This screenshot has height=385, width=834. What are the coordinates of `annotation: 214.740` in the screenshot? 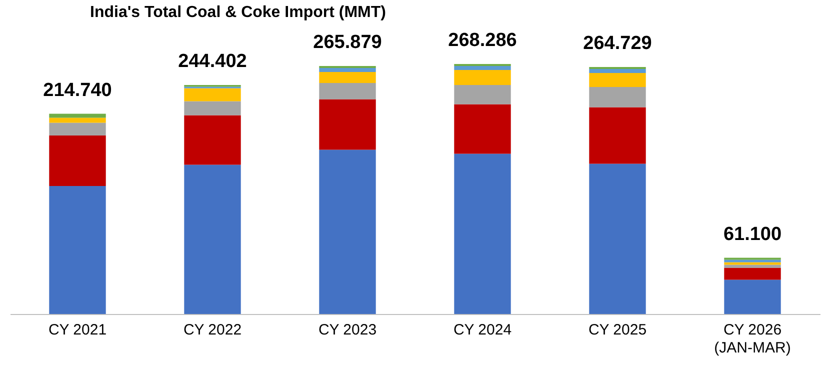 It's located at (77, 90).